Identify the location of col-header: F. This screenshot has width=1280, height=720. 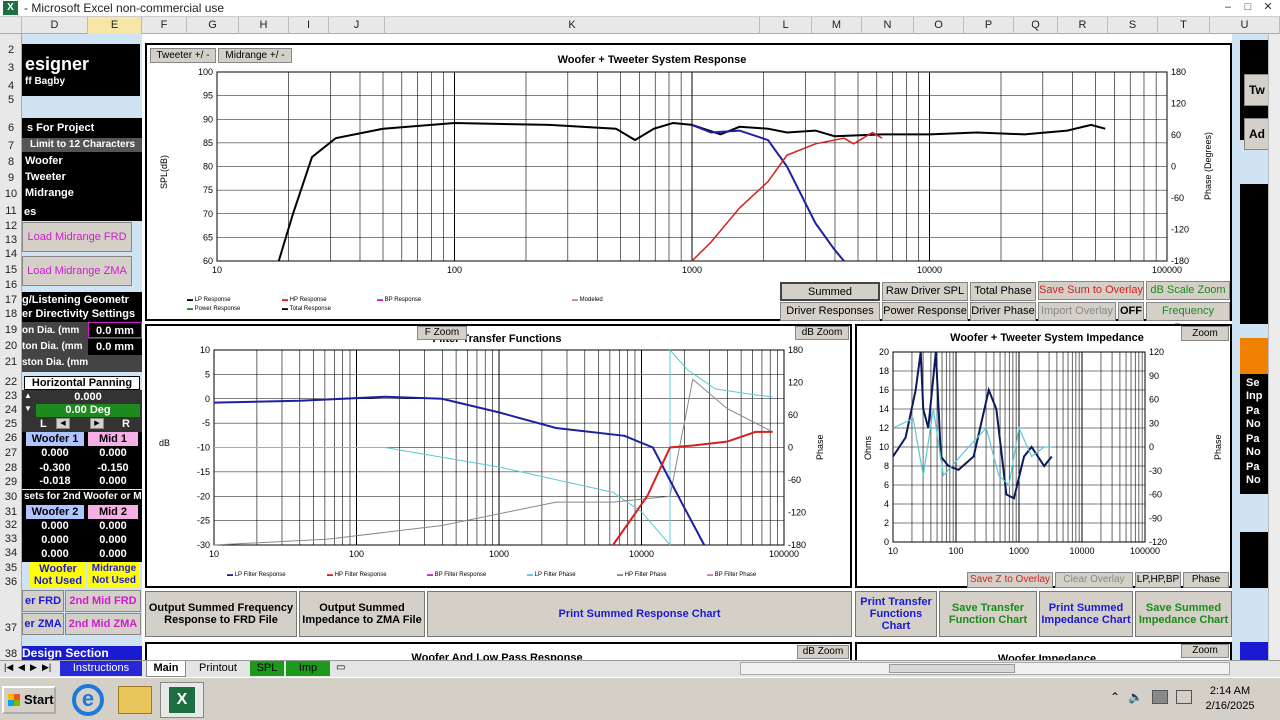
(164, 25).